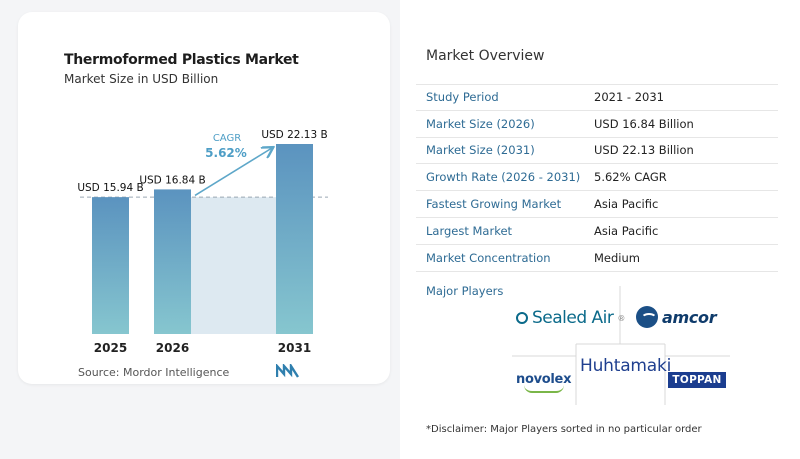 This screenshot has height=459, width=800. I want to click on category-label-2025: 2025, so click(110, 348).